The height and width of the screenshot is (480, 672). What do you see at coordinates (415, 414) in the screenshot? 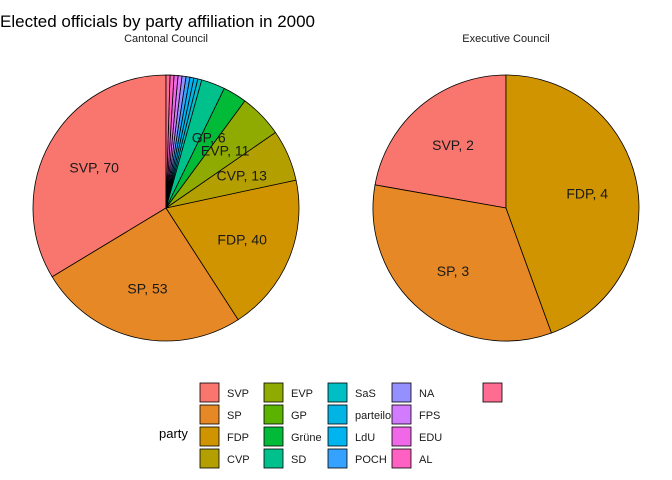
I see `legend-item-fps: FPS` at bounding box center [415, 414].